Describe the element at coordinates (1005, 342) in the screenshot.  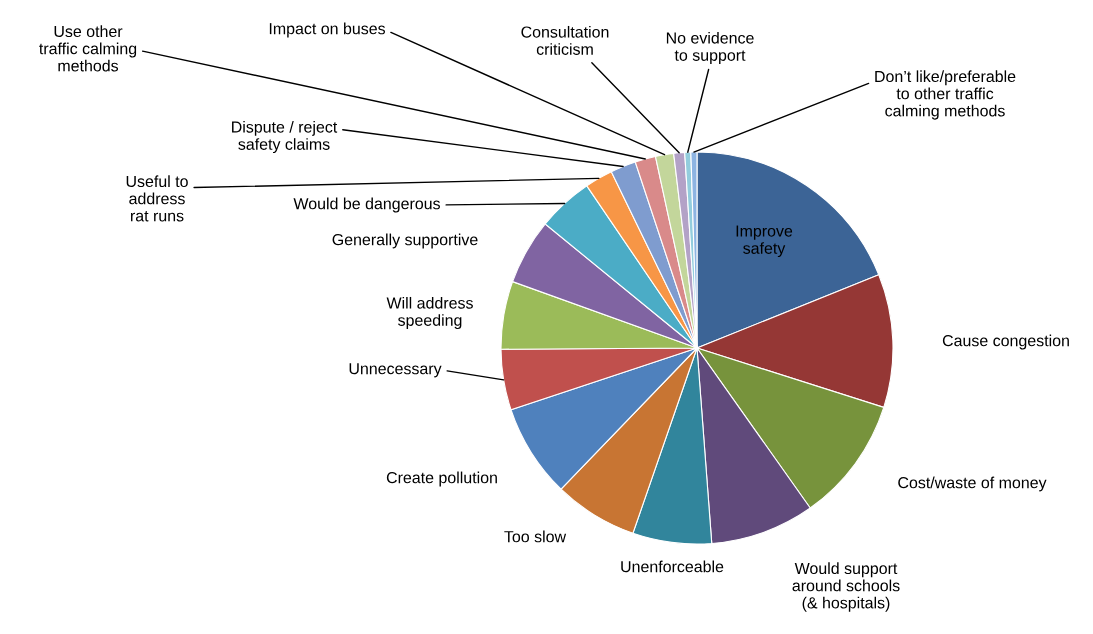
I see `slice-label: Cause congestion` at that location.